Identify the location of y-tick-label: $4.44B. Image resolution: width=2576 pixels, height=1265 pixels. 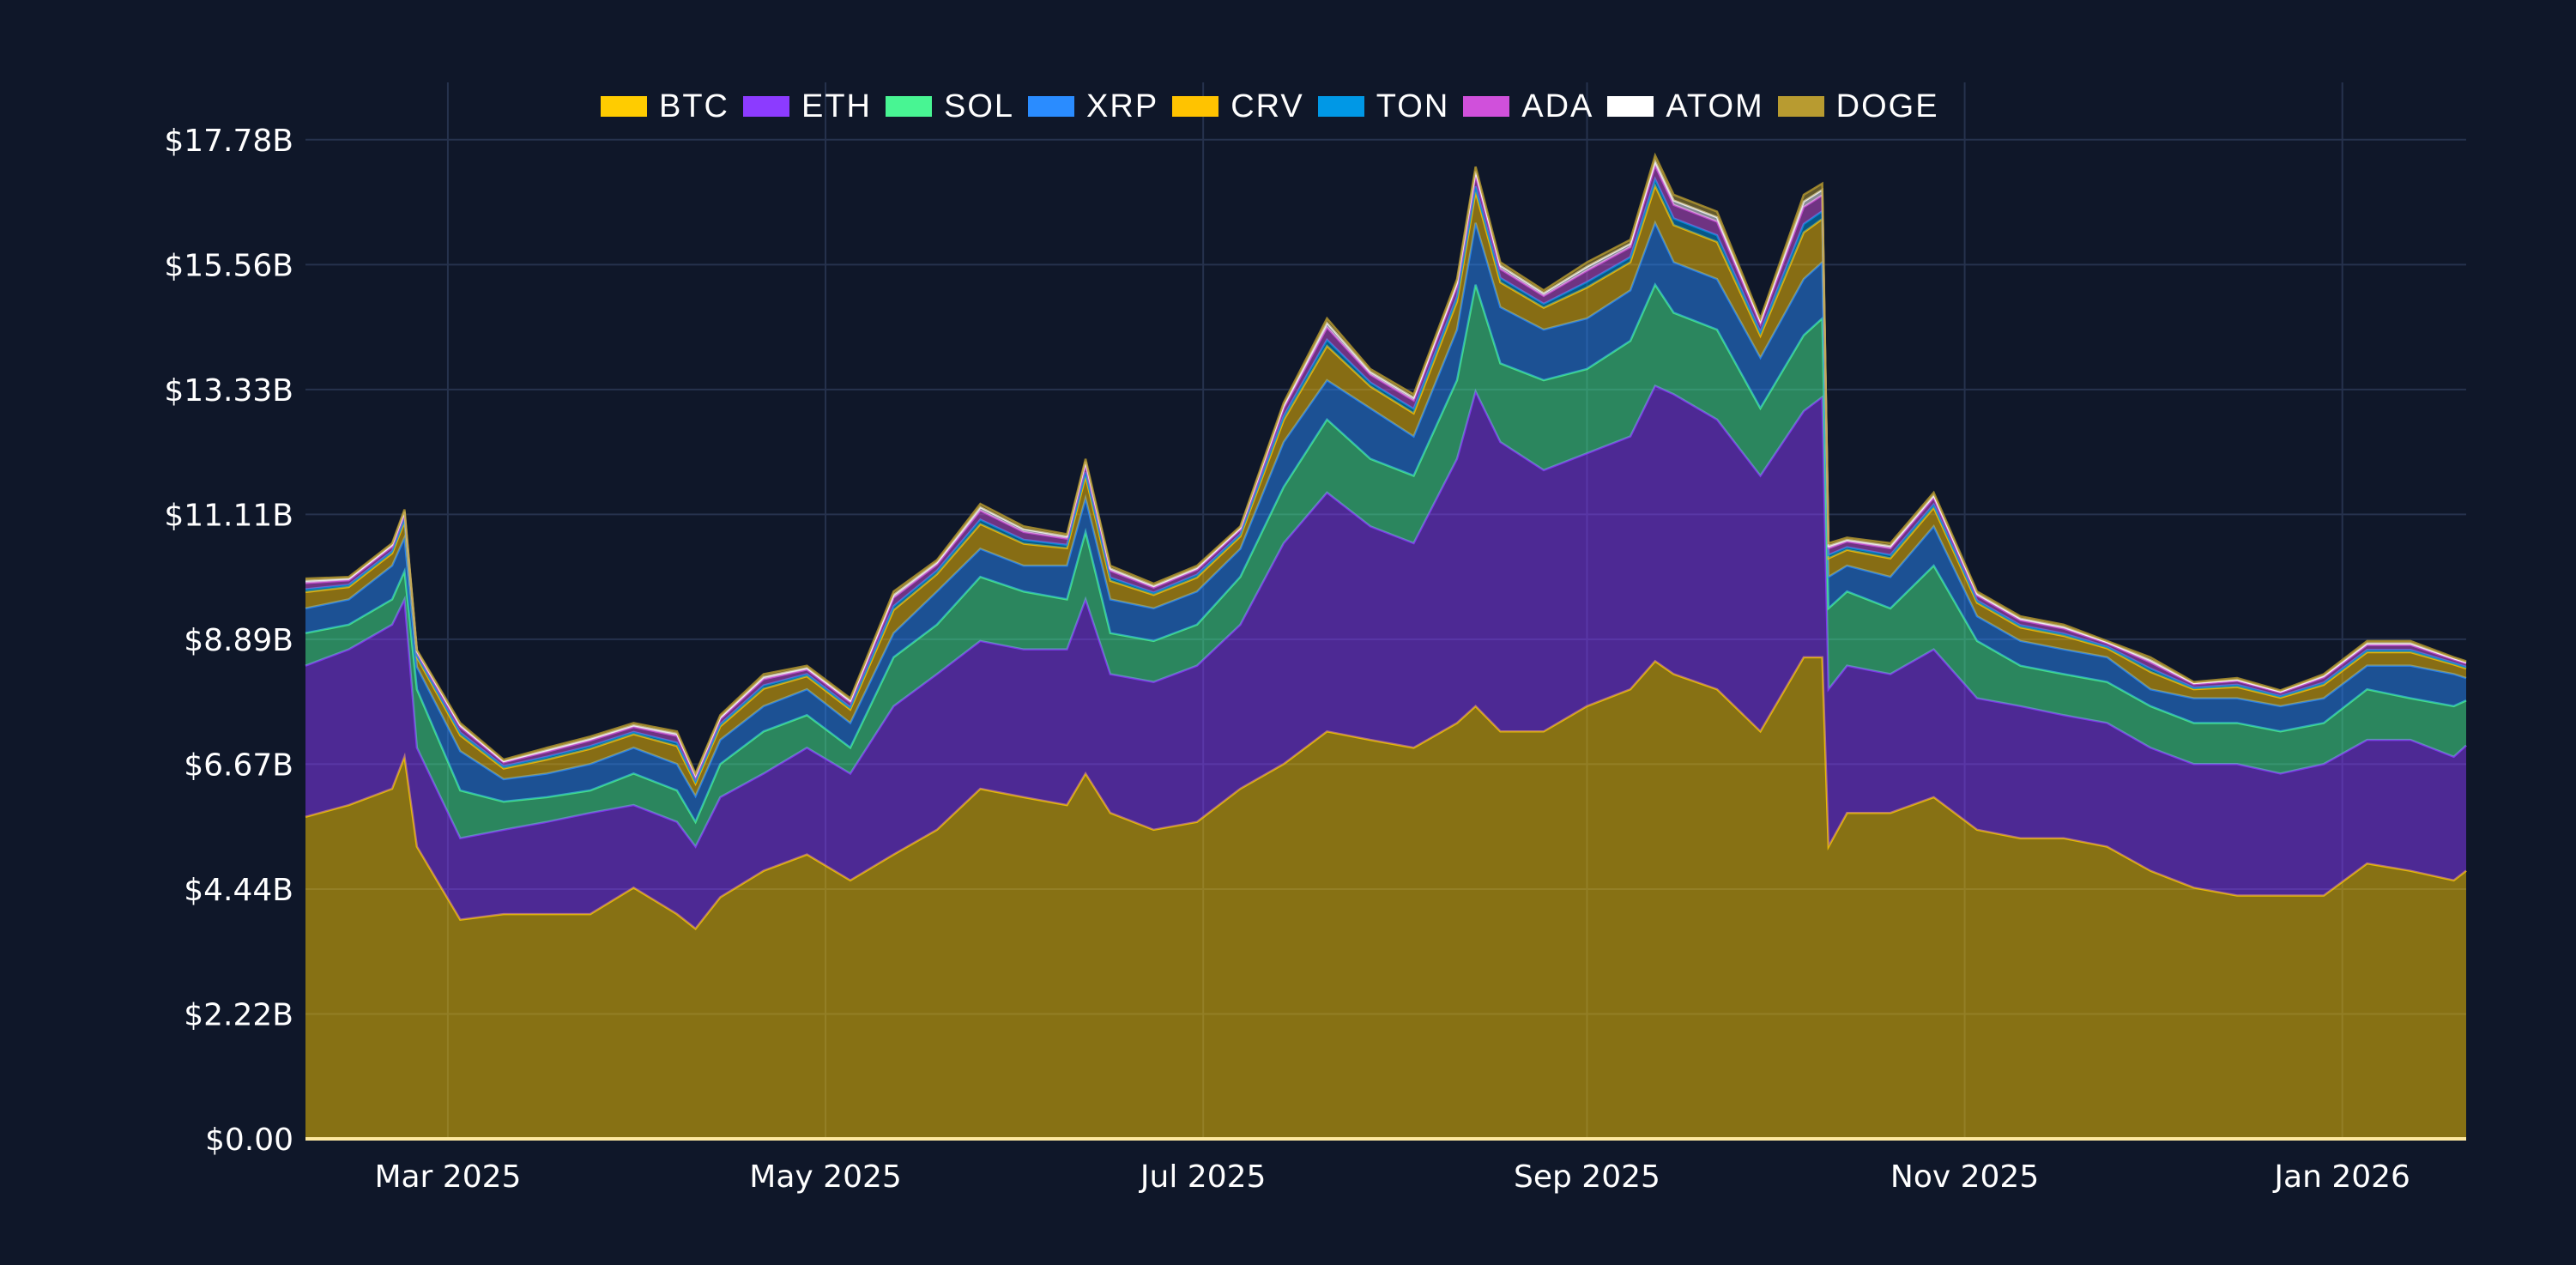
(238, 890).